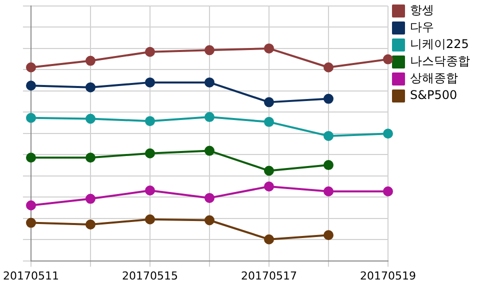 The height and width of the screenshot is (290, 500). What do you see at coordinates (434, 78) in the screenshot?
I see `legend-label: 상해종합` at bounding box center [434, 78].